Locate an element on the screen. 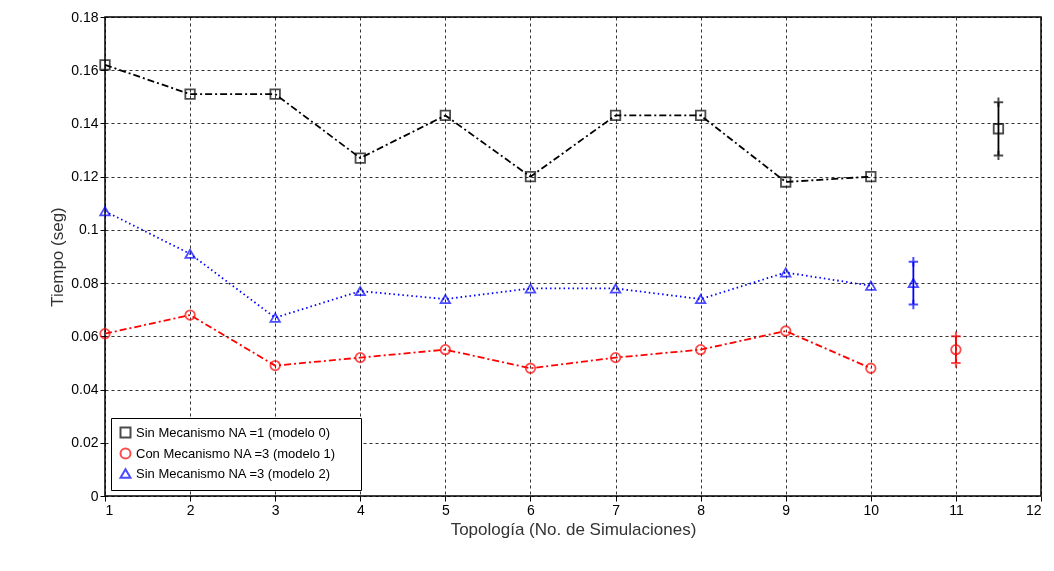 The height and width of the screenshot is (571, 1054). x-tick-label: 10 is located at coordinates (871, 509).